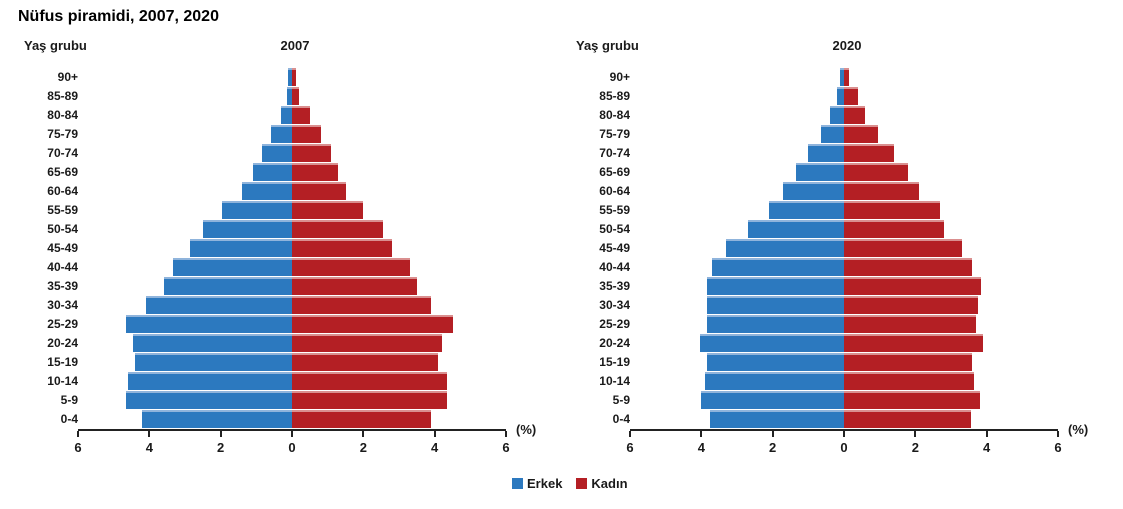  Describe the element at coordinates (621, 419) in the screenshot. I see `age-group-label: 0-4` at that location.